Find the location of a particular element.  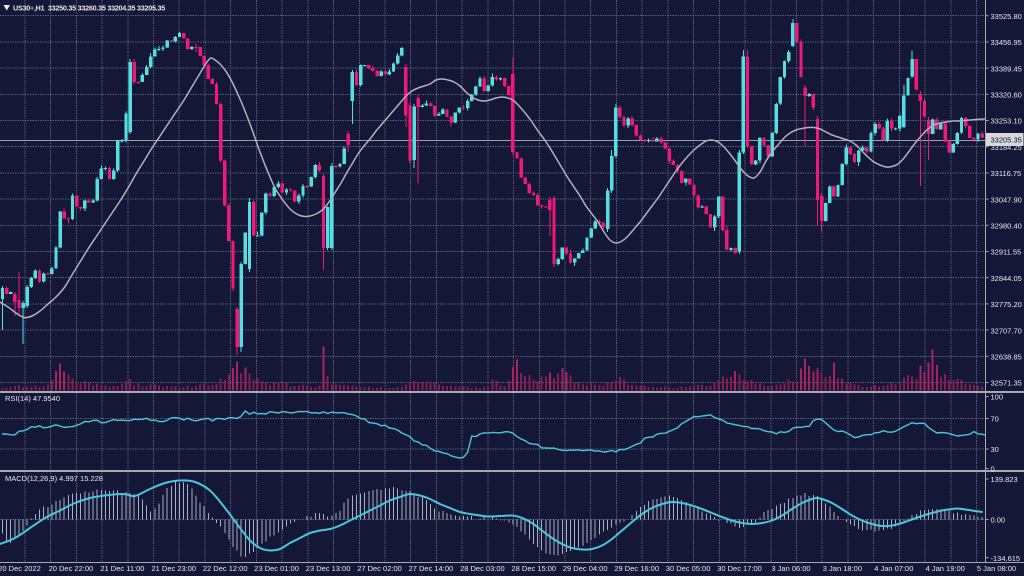

svg-text: 33184.25 is located at coordinates (1006, 147).